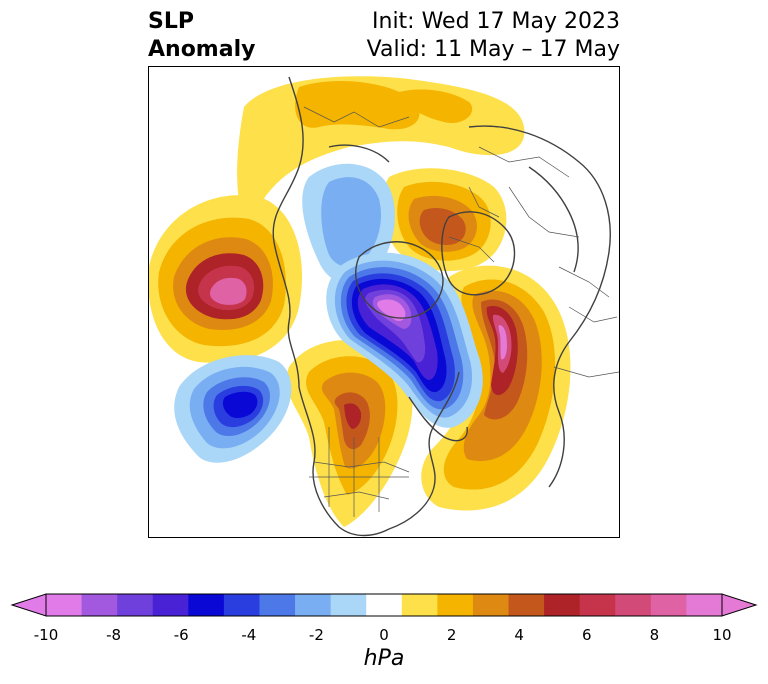 This screenshot has height=684, width=768. Describe the element at coordinates (28, 605) in the screenshot. I see `colorbar-extend-low` at that location.